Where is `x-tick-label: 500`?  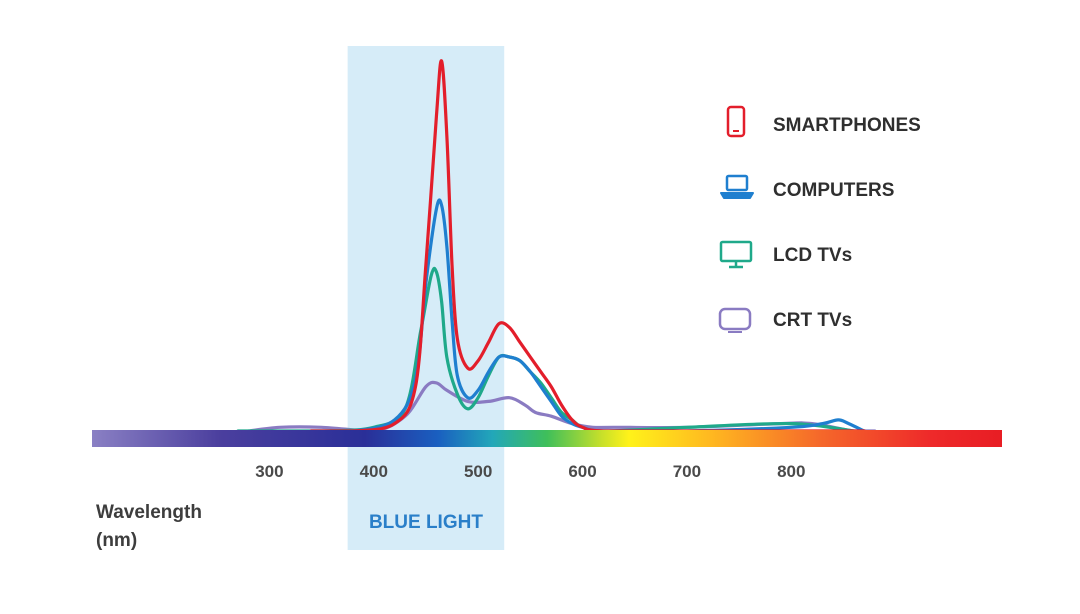
x-tick-label: 500 is located at coordinates (478, 471).